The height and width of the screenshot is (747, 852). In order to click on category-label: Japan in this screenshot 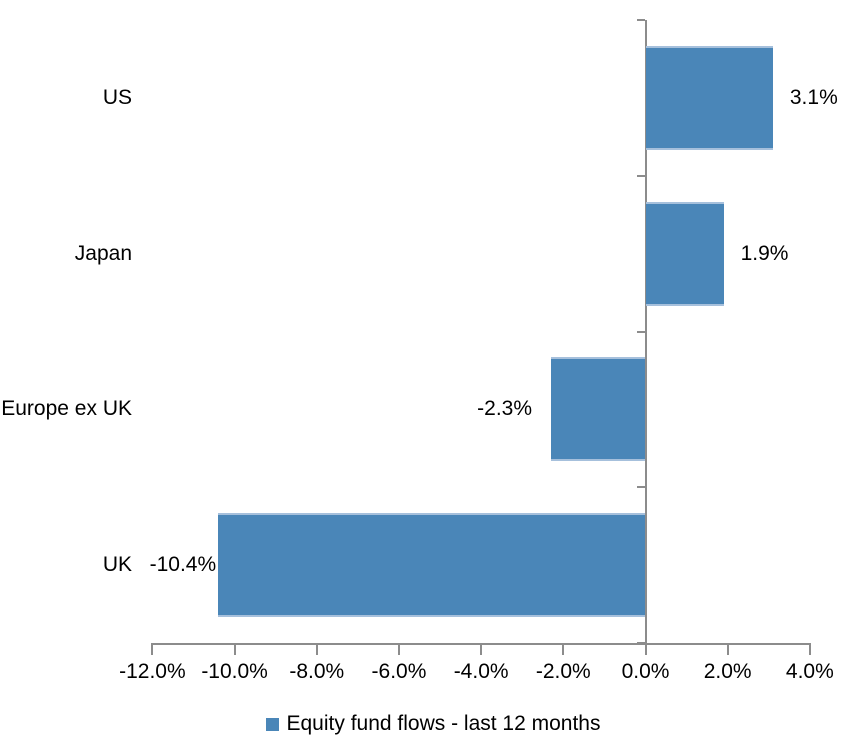, I will do `click(103, 253)`.